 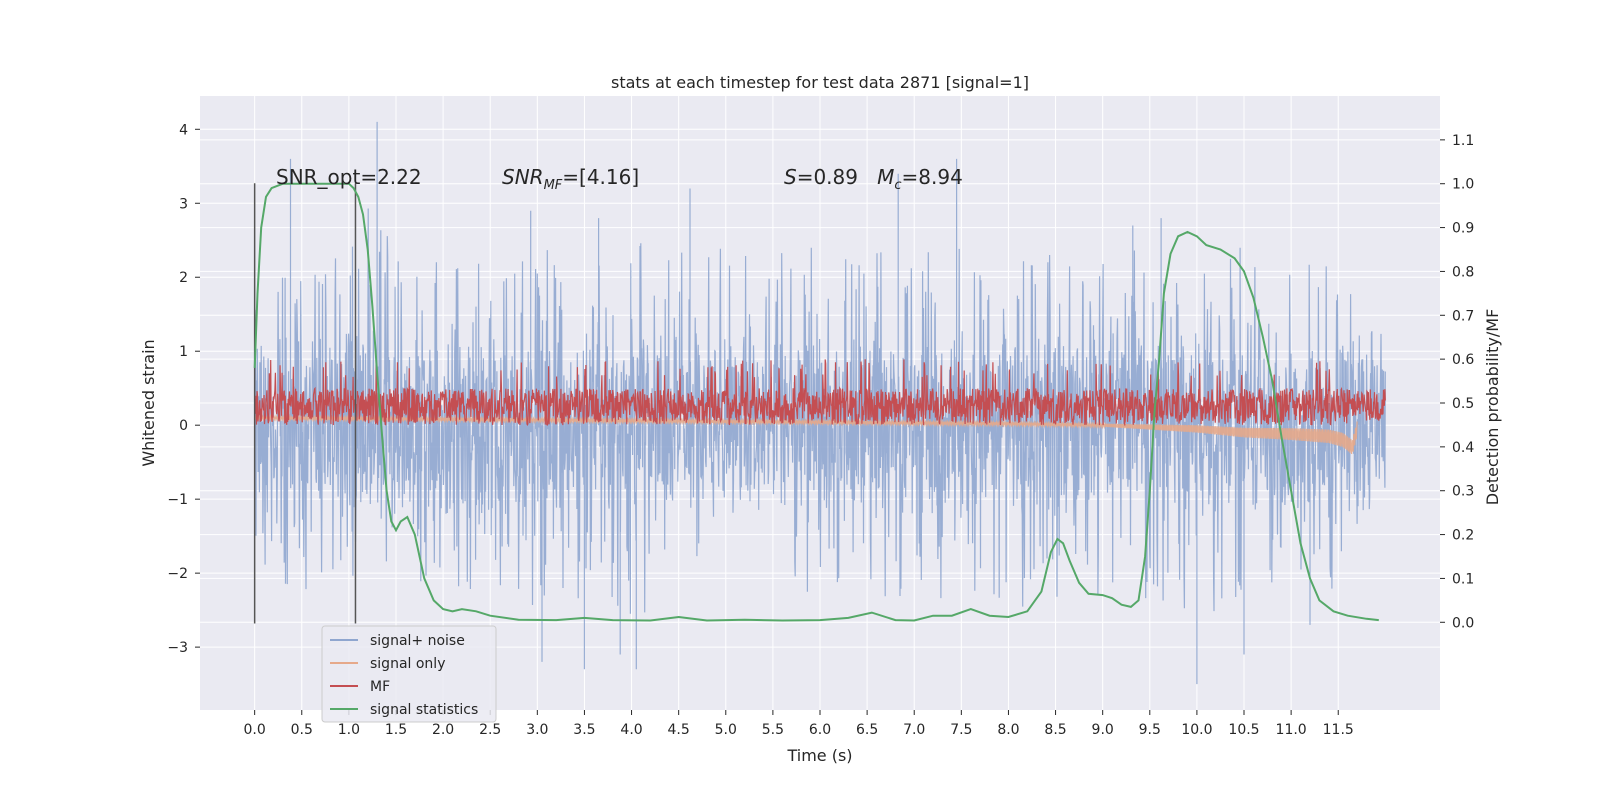 I want to click on x-tick-label: 2.5, so click(x=490, y=730).